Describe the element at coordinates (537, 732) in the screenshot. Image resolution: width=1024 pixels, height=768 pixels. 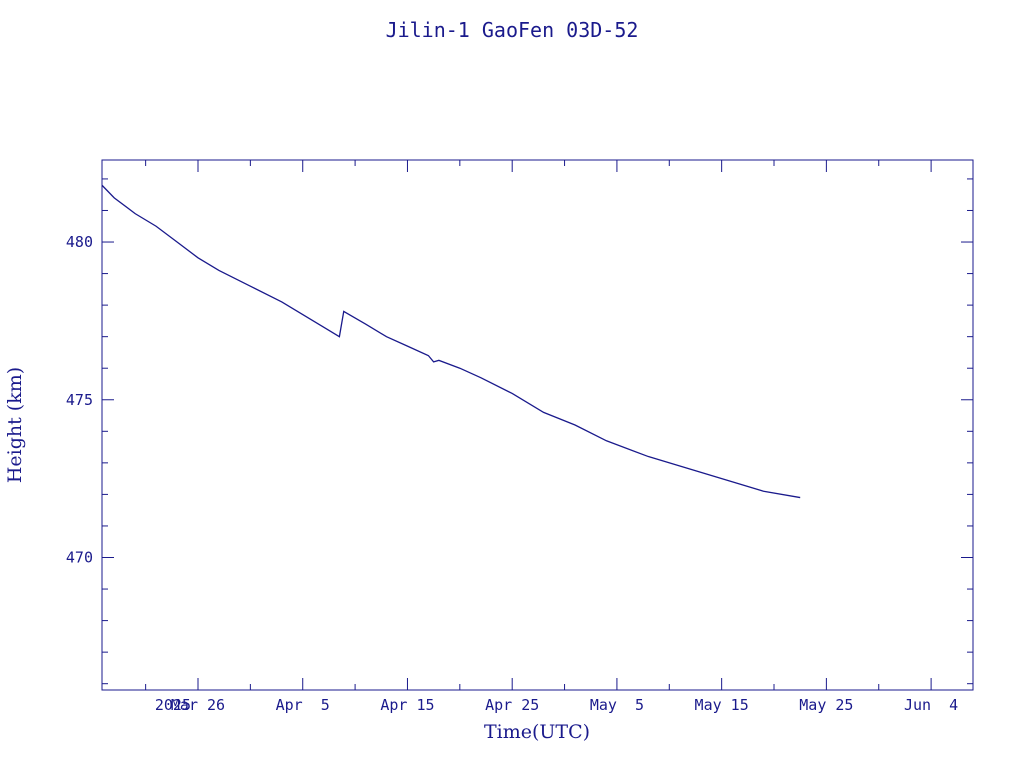
I see `x-axis-label: Time(UTC)` at that location.